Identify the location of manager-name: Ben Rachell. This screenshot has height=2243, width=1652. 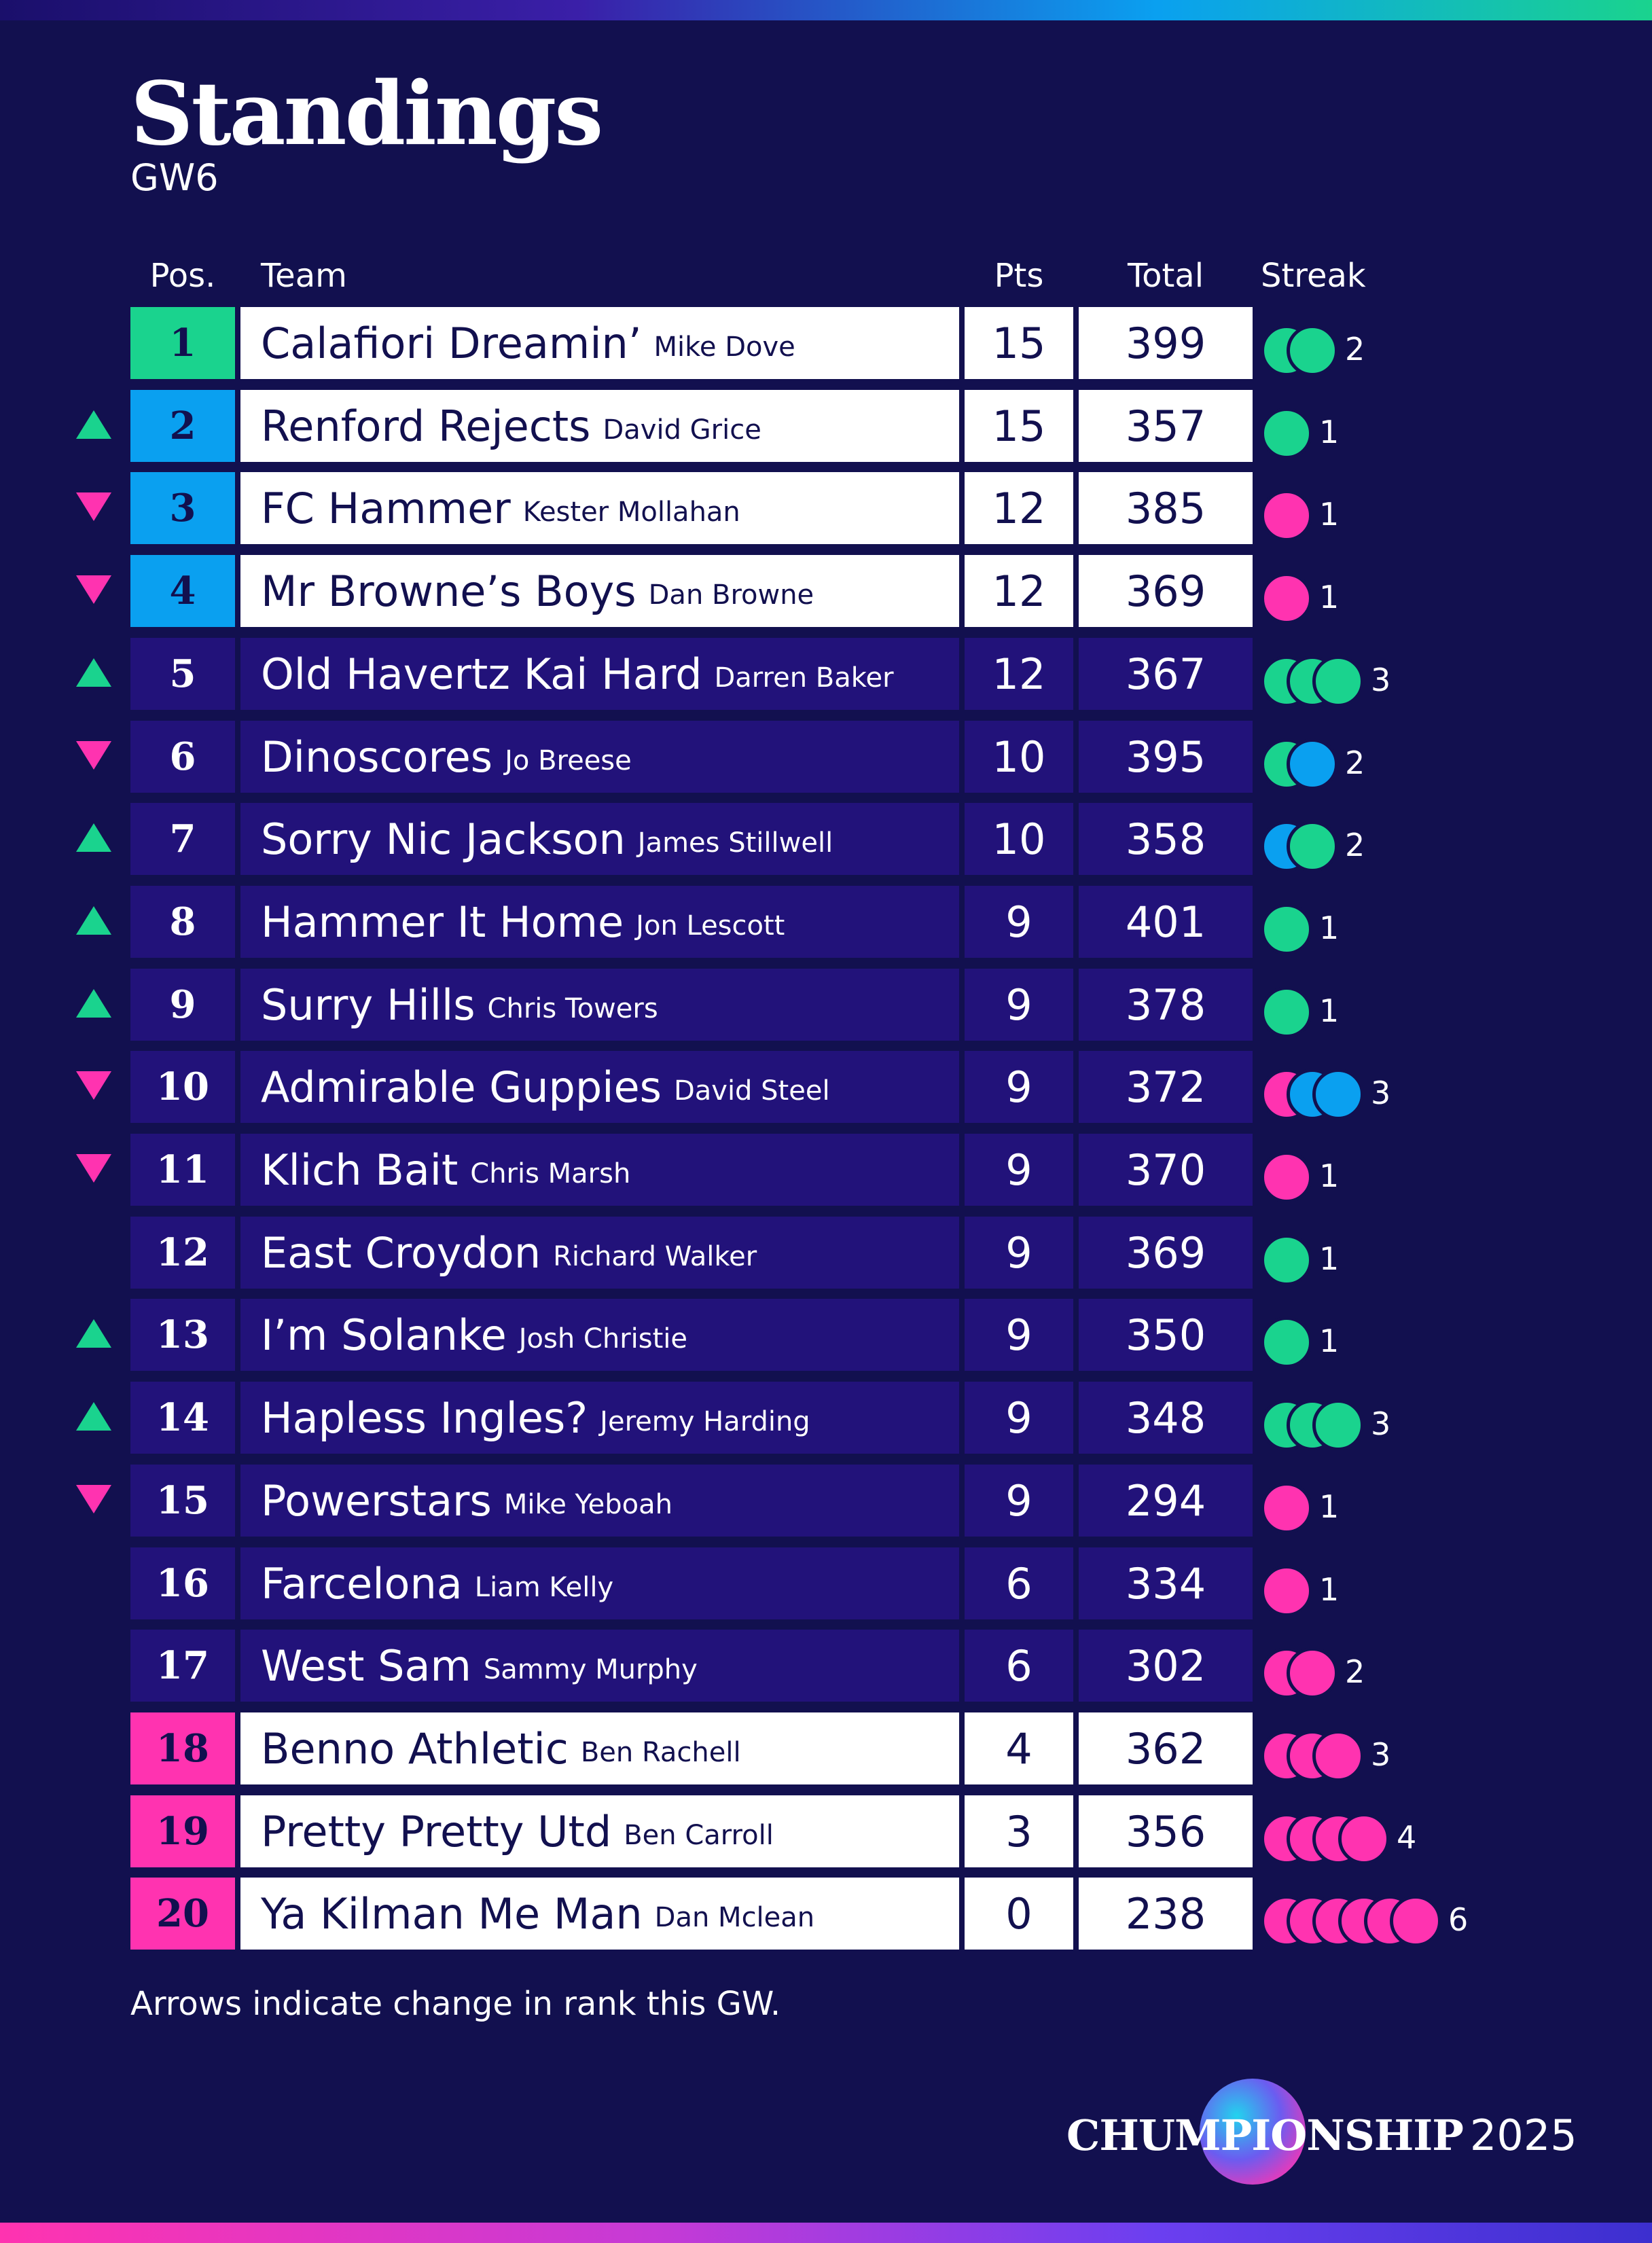
(660, 1752).